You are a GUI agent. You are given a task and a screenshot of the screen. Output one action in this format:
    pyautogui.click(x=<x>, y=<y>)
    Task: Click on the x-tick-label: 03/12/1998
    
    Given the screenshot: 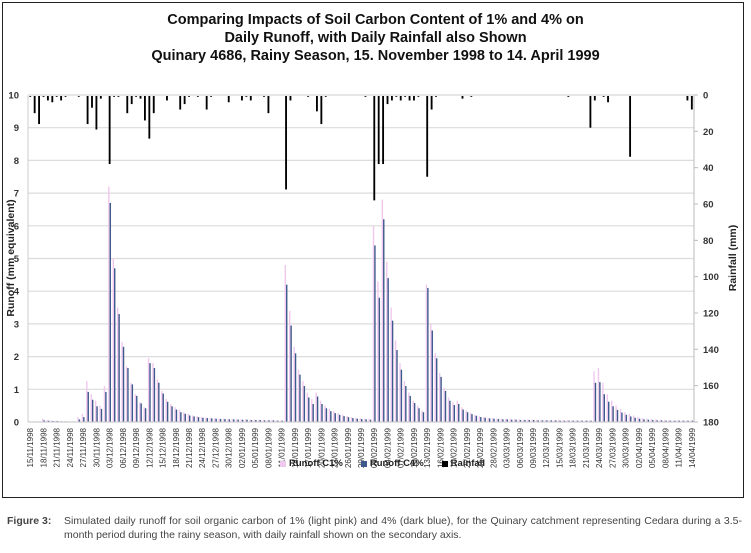 What is the action you would take?
    pyautogui.click(x=110, y=447)
    